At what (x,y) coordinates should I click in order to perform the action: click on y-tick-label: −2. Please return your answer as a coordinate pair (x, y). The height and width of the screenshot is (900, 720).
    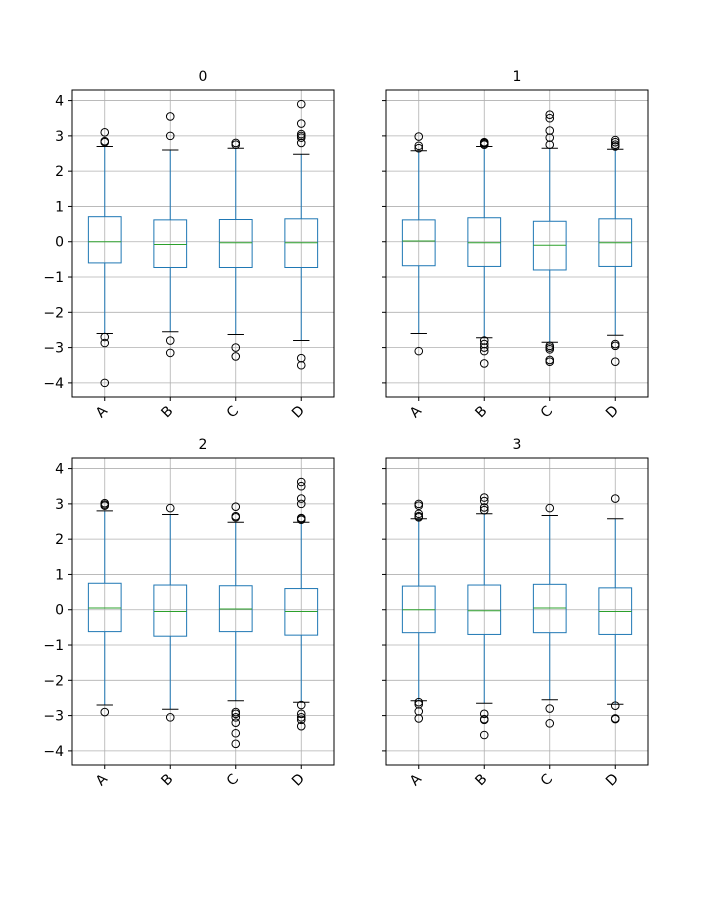
    Looking at the image, I should click on (53, 681).